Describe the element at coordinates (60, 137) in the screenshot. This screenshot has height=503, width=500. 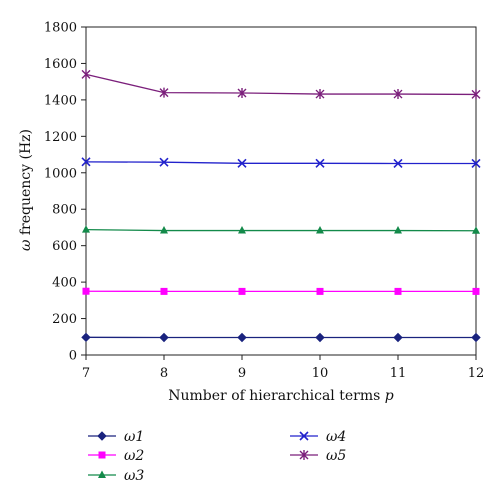
I see `y-tick-label: 1200` at that location.